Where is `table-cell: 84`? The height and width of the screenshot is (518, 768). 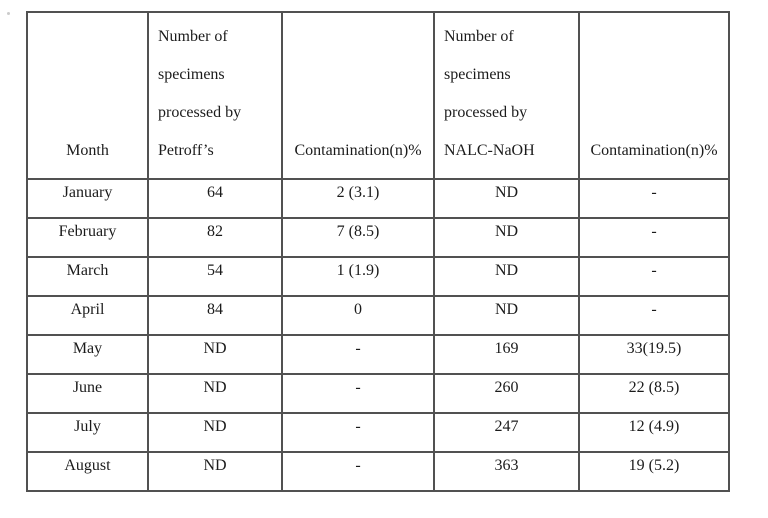
table-cell: 84 is located at coordinates (215, 315).